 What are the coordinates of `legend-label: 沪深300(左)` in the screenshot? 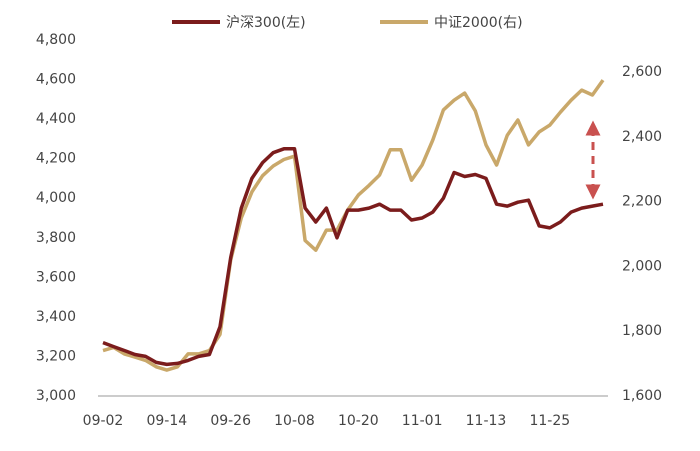 It's located at (266, 23).